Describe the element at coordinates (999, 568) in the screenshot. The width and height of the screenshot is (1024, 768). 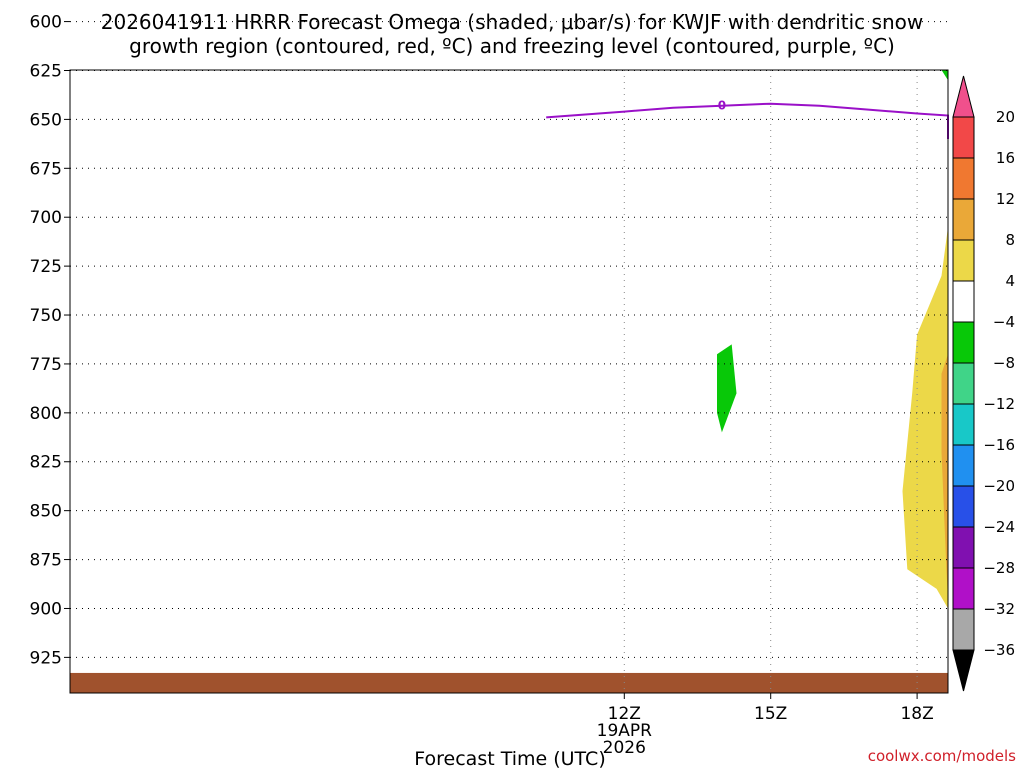
I see `colorbar-label-11: −28` at that location.